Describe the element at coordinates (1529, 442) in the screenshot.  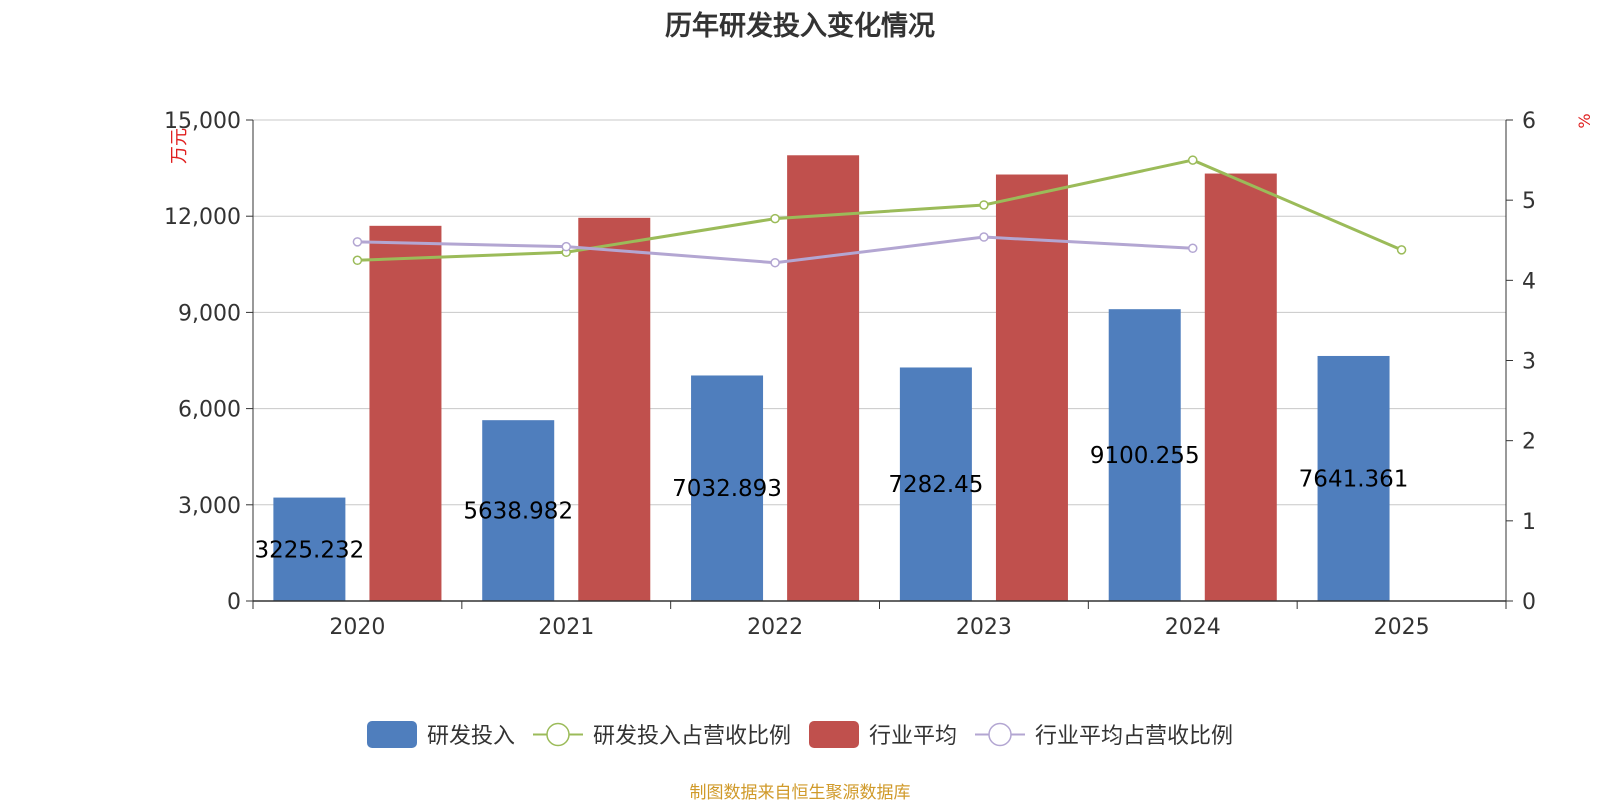
I see `y-right-tick-label: 2` at that location.